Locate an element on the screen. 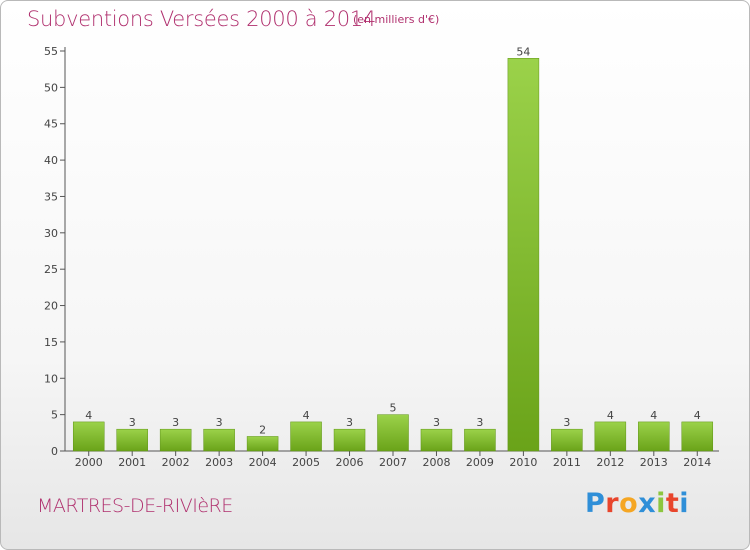 The height and width of the screenshot is (550, 750). value-label-2013: 4 is located at coordinates (653, 415).